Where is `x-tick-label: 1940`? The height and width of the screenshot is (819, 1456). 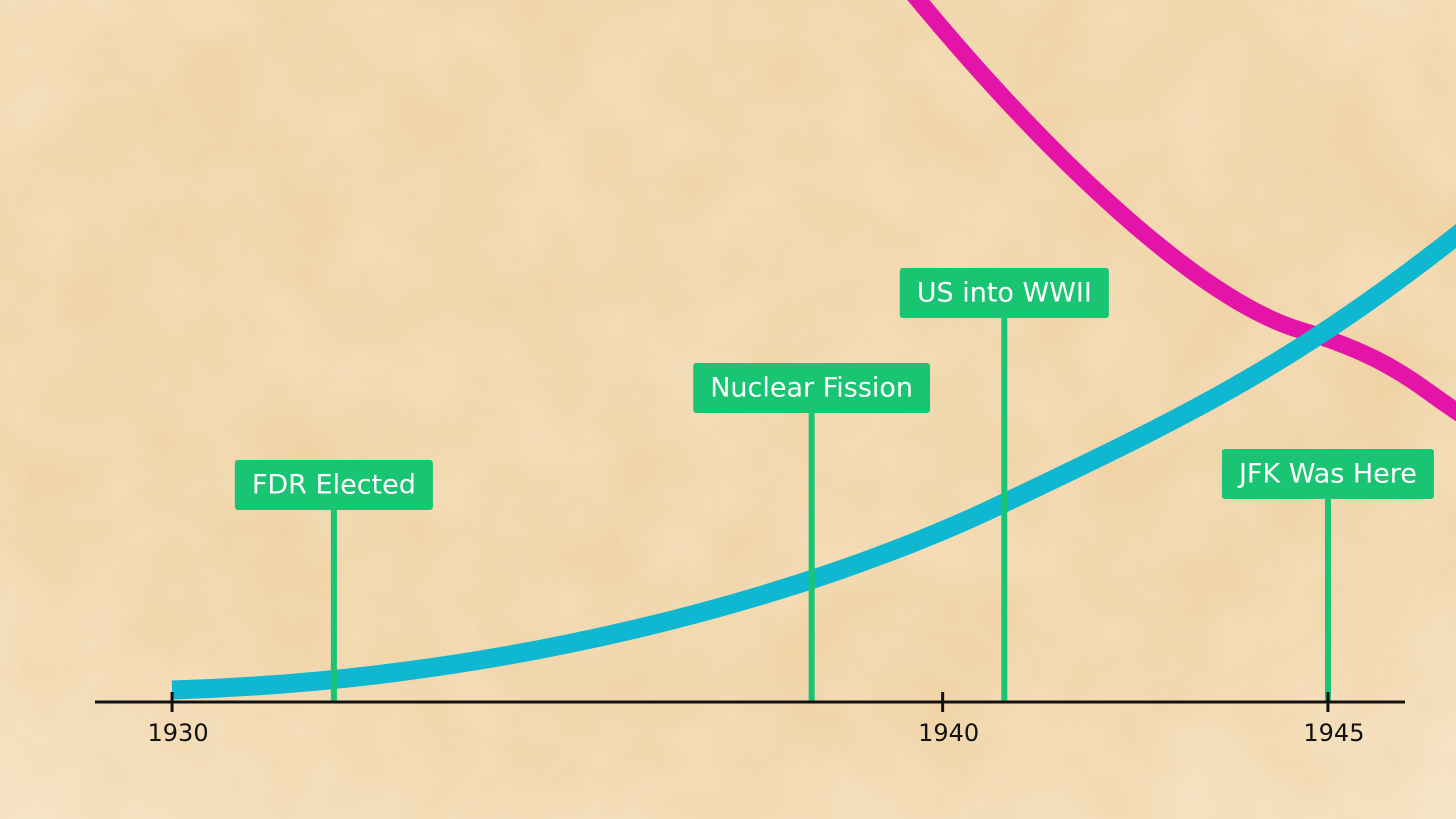 x-tick-label: 1940 is located at coordinates (948, 733).